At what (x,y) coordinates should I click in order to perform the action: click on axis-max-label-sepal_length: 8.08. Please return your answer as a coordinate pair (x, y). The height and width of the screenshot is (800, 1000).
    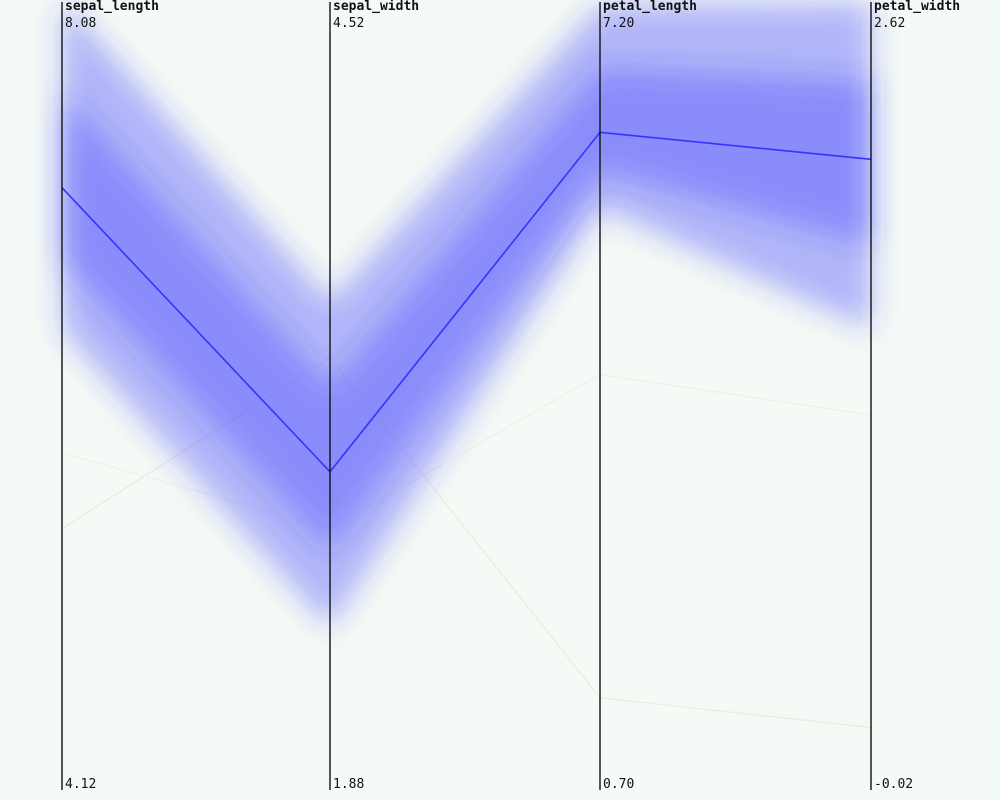
    Looking at the image, I should click on (80, 23).